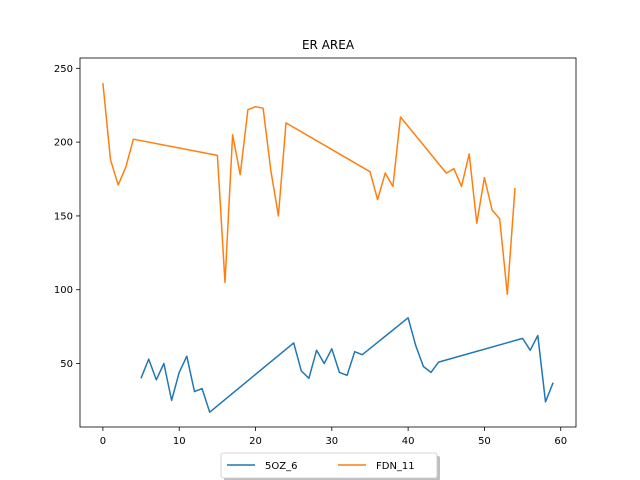 This screenshot has height=480, width=640. I want to click on x-tick-label: 20, so click(255, 441).